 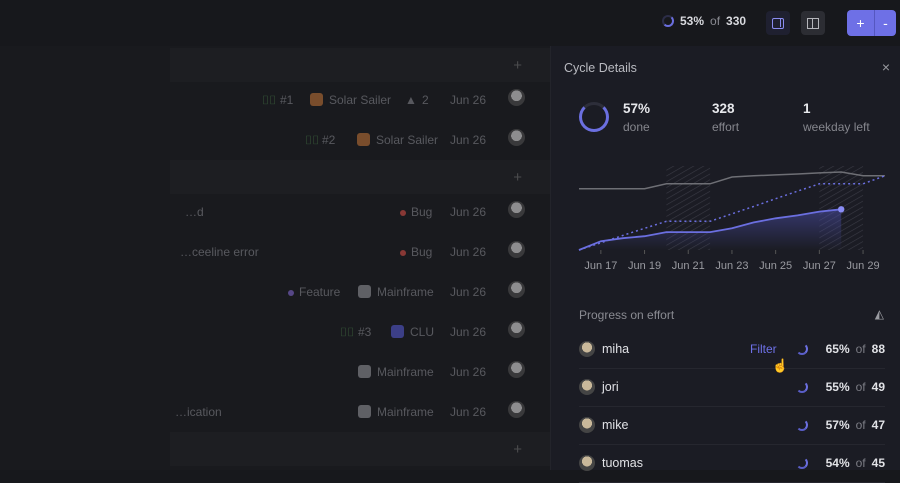 I want to click on target-line, so click(x=732, y=213).